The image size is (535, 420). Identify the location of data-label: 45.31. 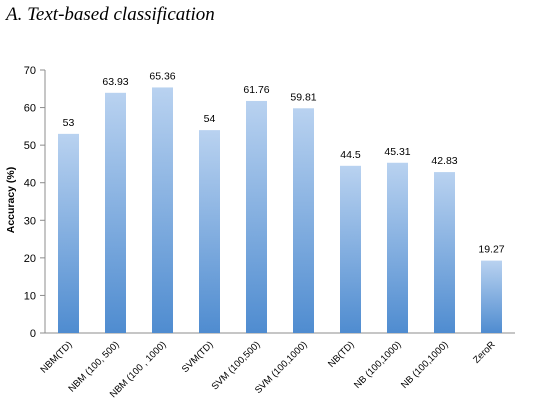
(397, 152).